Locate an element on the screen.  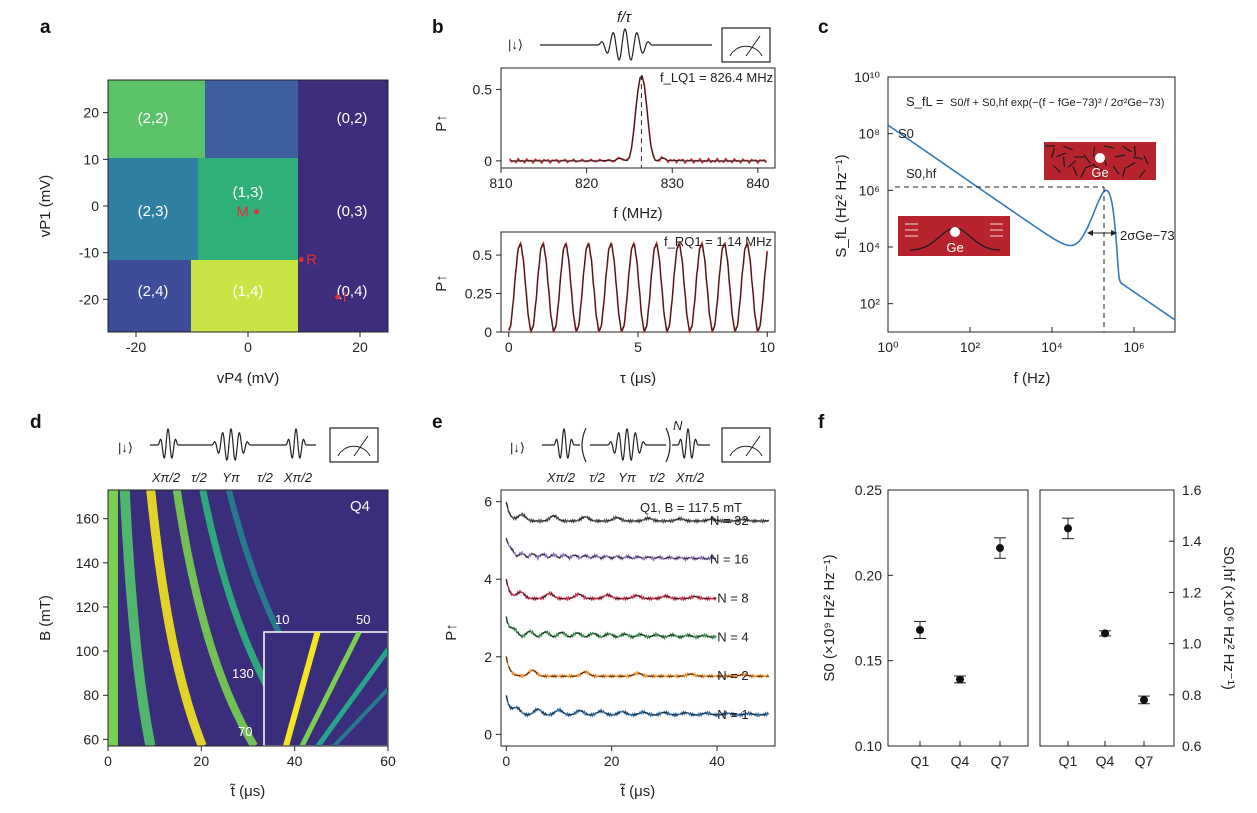
panel-b-top-xlabel: f (MHz) is located at coordinates (637, 213).